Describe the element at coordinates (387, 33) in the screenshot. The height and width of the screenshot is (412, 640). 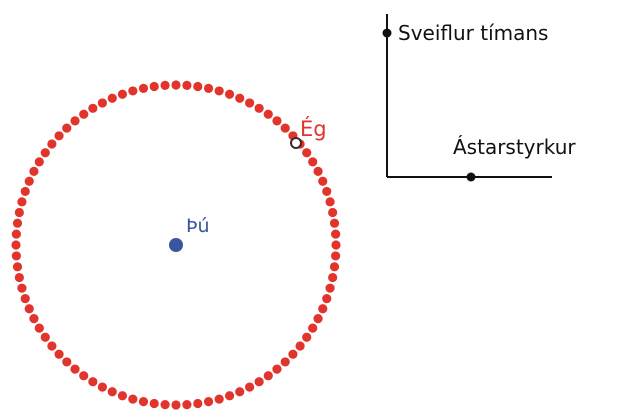
I see `vertical-axis-point` at that location.